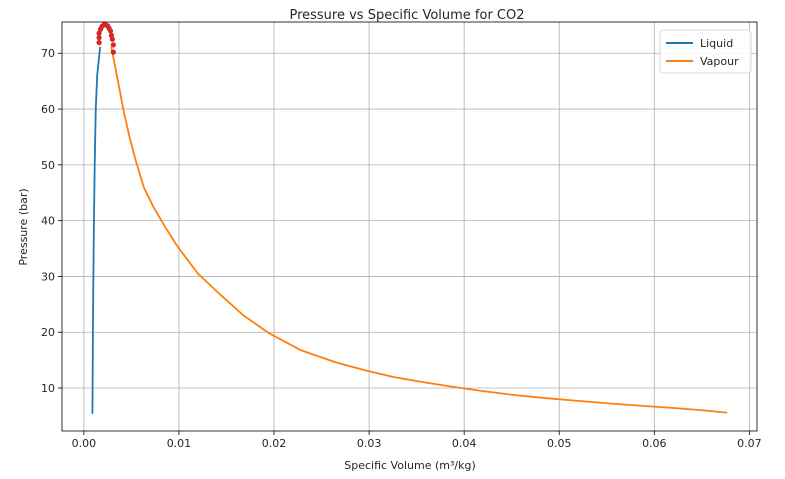 Image resolution: width=785 pixels, height=479 pixels. What do you see at coordinates (716, 43) in the screenshot?
I see `legend-label-liquid: Liquid` at bounding box center [716, 43].